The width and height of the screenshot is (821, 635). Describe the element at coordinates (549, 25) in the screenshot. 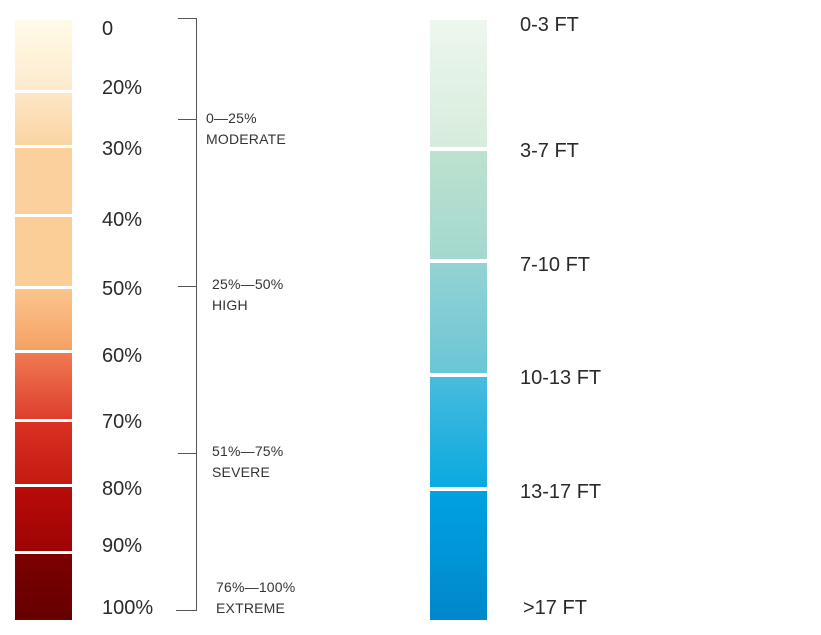

I see `depth-label-0-3: 0-3 FT` at that location.